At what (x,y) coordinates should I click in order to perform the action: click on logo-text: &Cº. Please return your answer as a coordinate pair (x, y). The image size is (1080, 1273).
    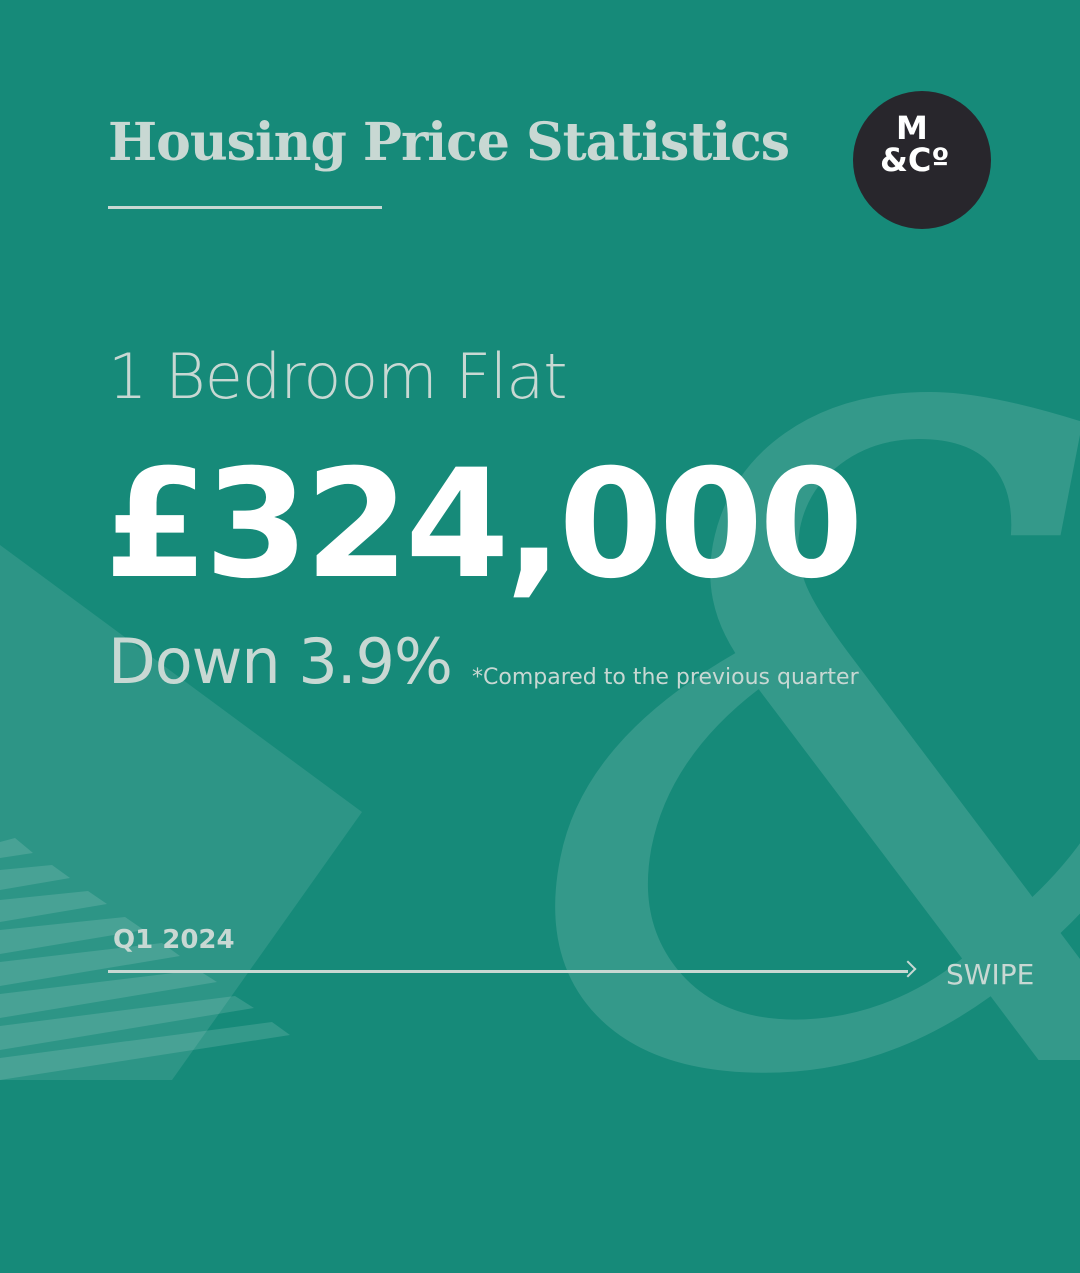
    Looking at the image, I should click on (915, 160).